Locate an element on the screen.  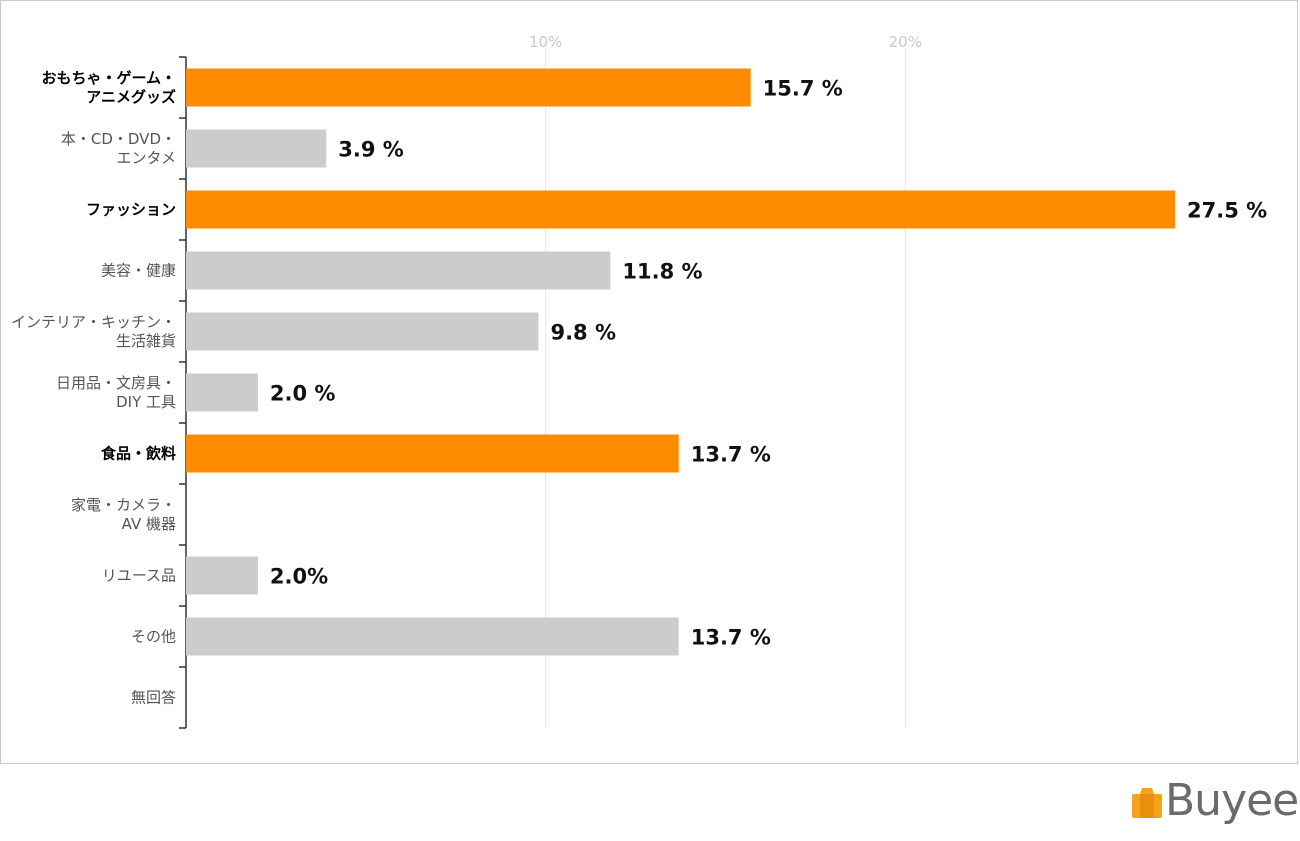
value-label-0: 15.7 % is located at coordinates (803, 89).